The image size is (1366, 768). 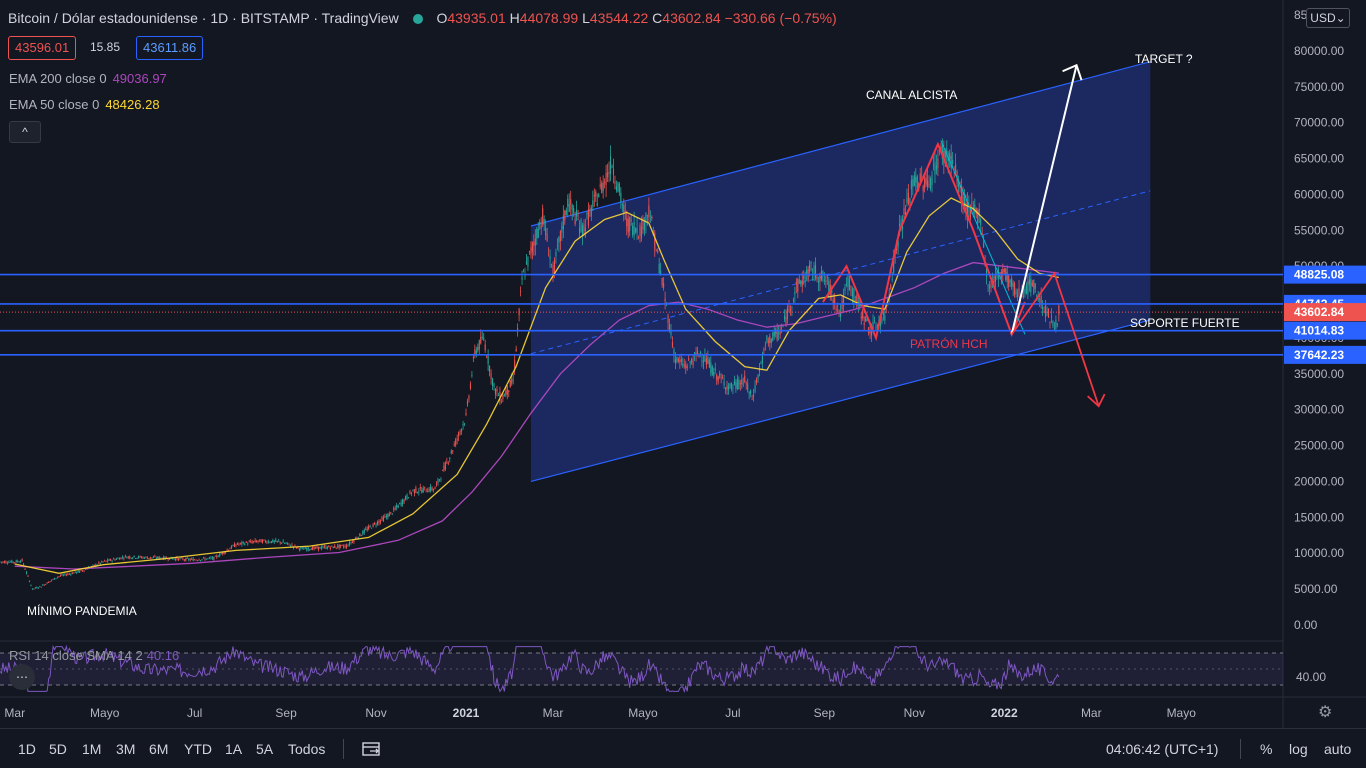 I want to click on percent-scale-button: %, so click(x=1266, y=749).